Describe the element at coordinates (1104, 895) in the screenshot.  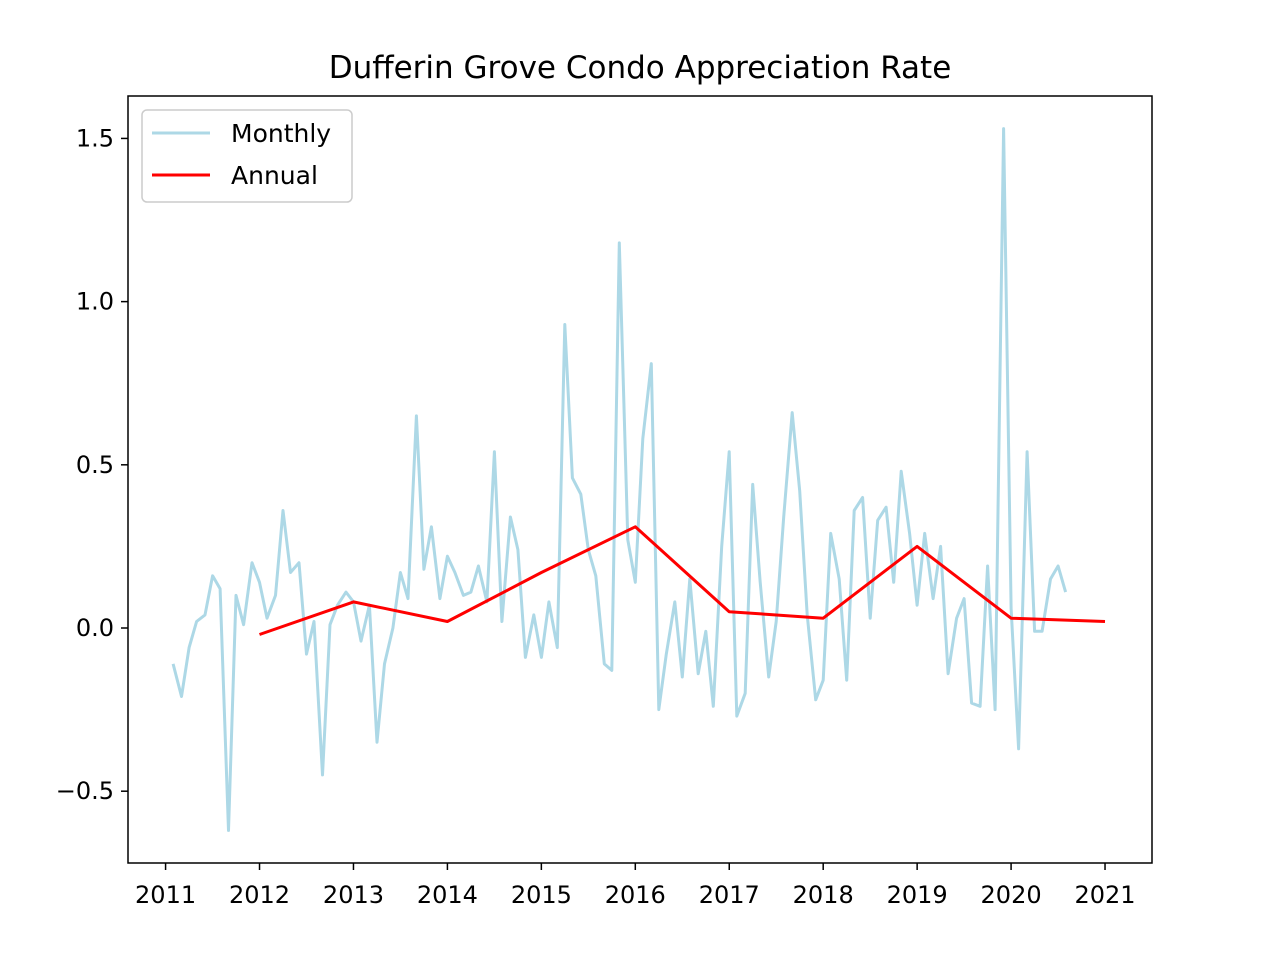
I see `x-tick-label: 2021` at that location.